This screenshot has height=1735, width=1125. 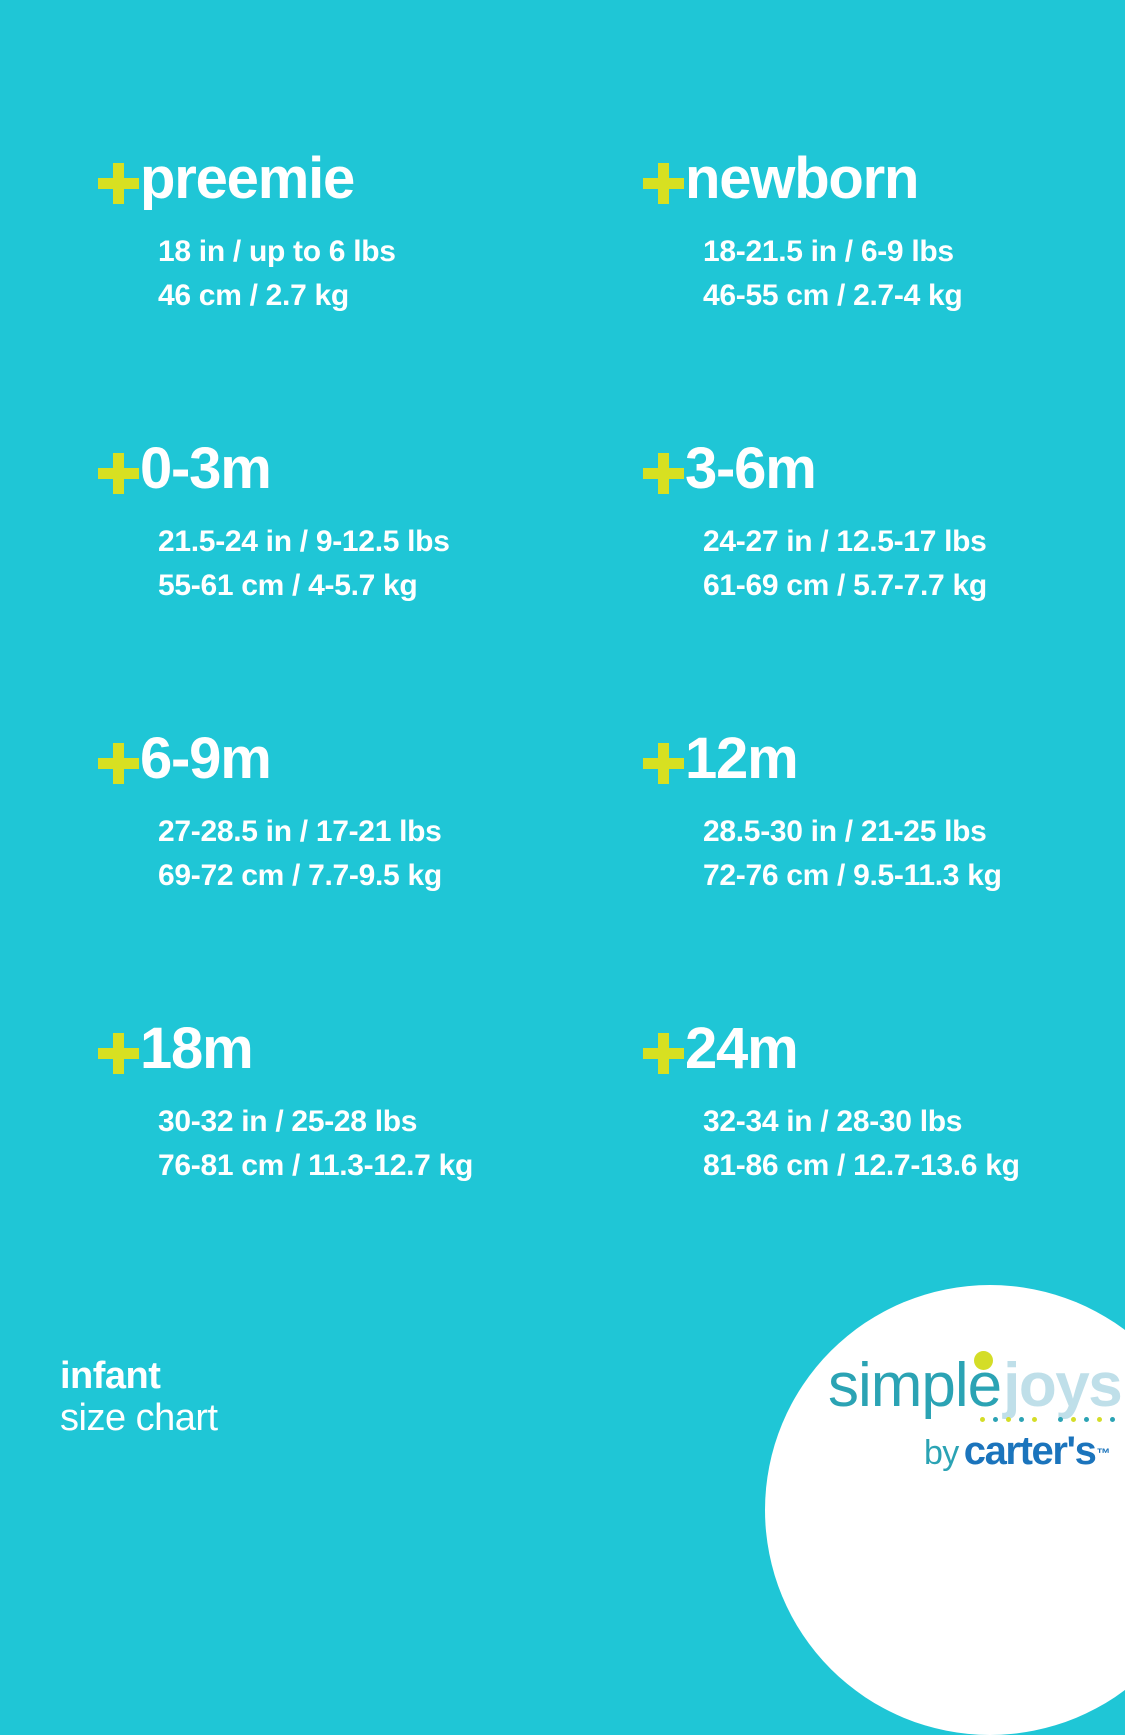 I want to click on size-heading: 0-3m, so click(x=370, y=477).